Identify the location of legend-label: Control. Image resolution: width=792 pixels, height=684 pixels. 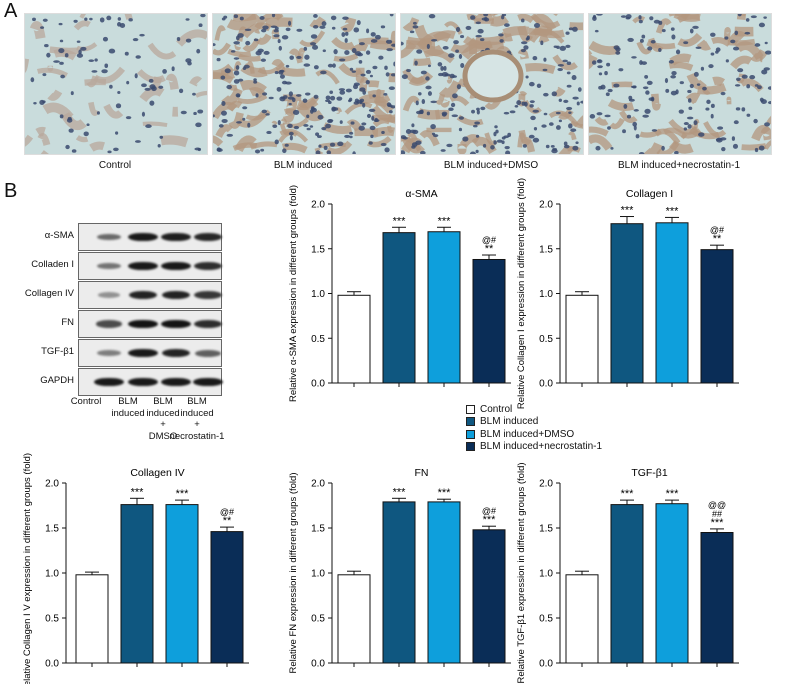
(496, 409).